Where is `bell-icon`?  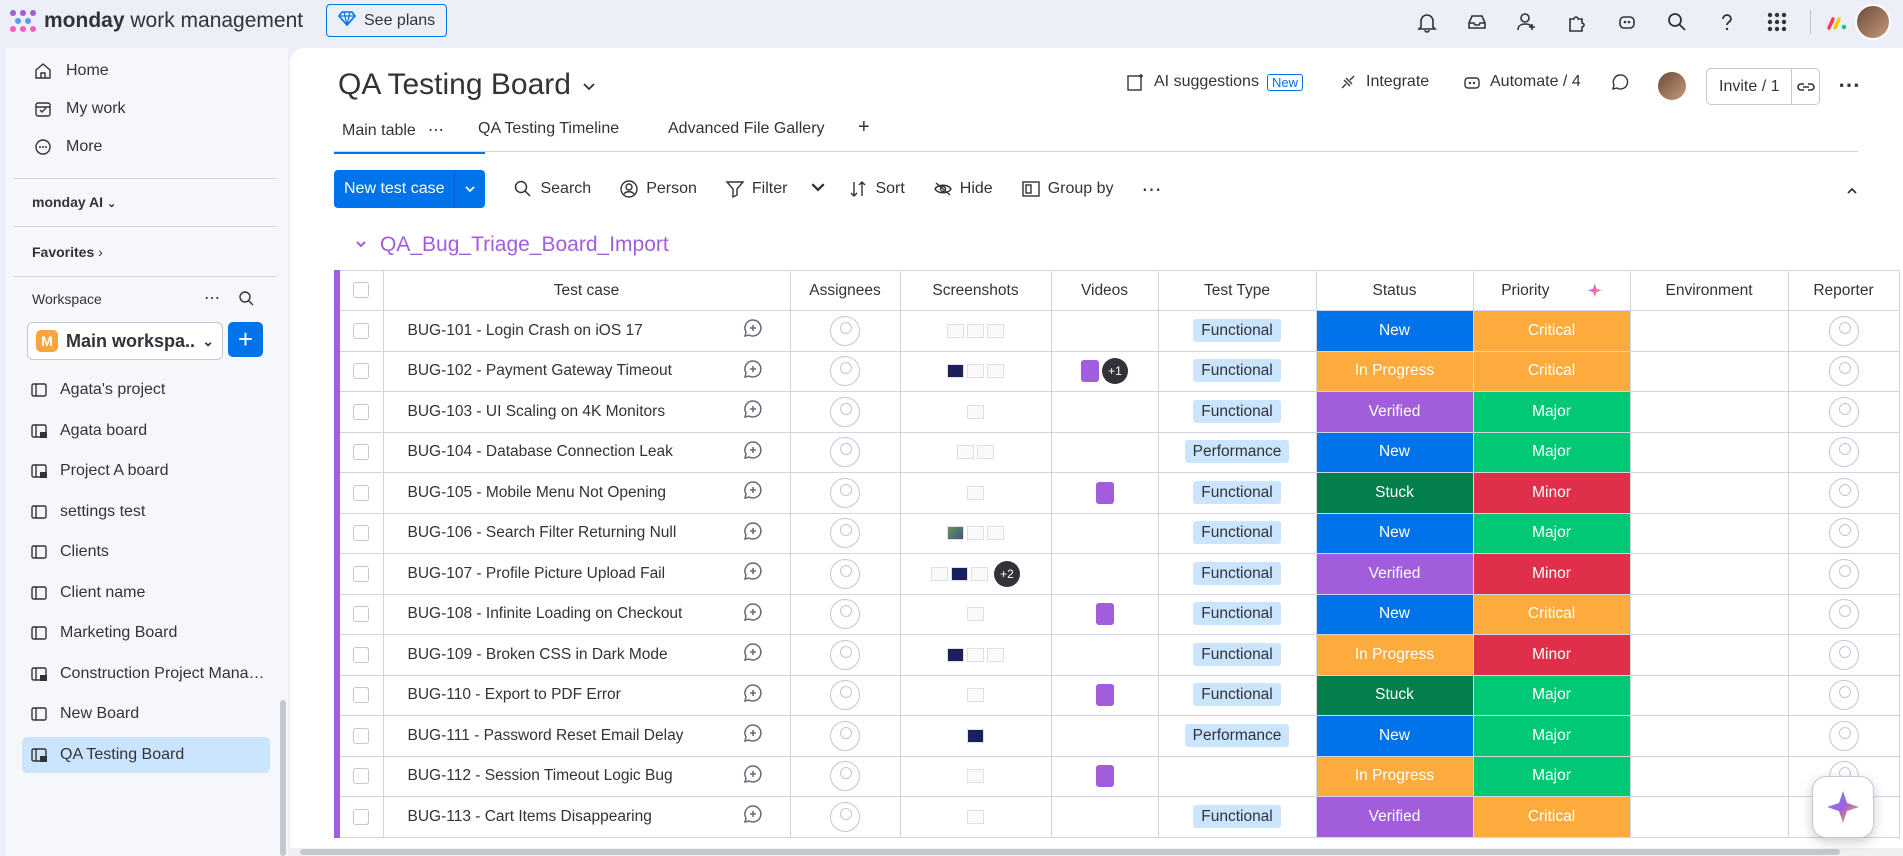
bell-icon is located at coordinates (1427, 22).